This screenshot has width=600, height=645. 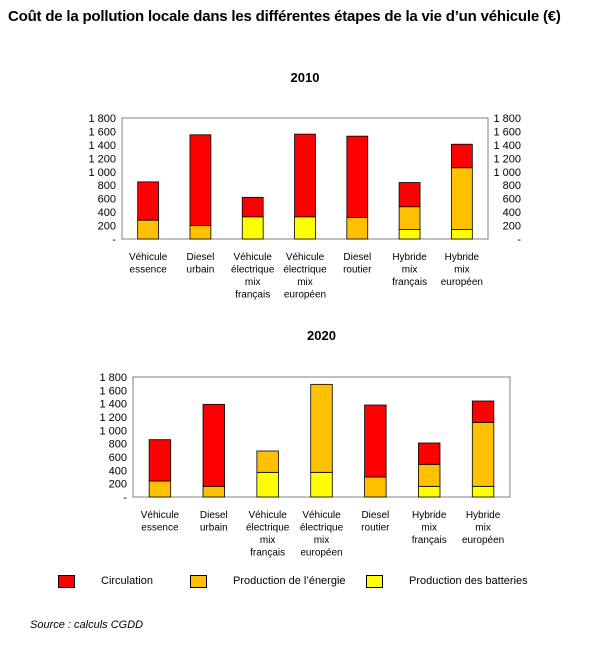 I want to click on bar-2010-2-circulation, so click(x=252, y=207).